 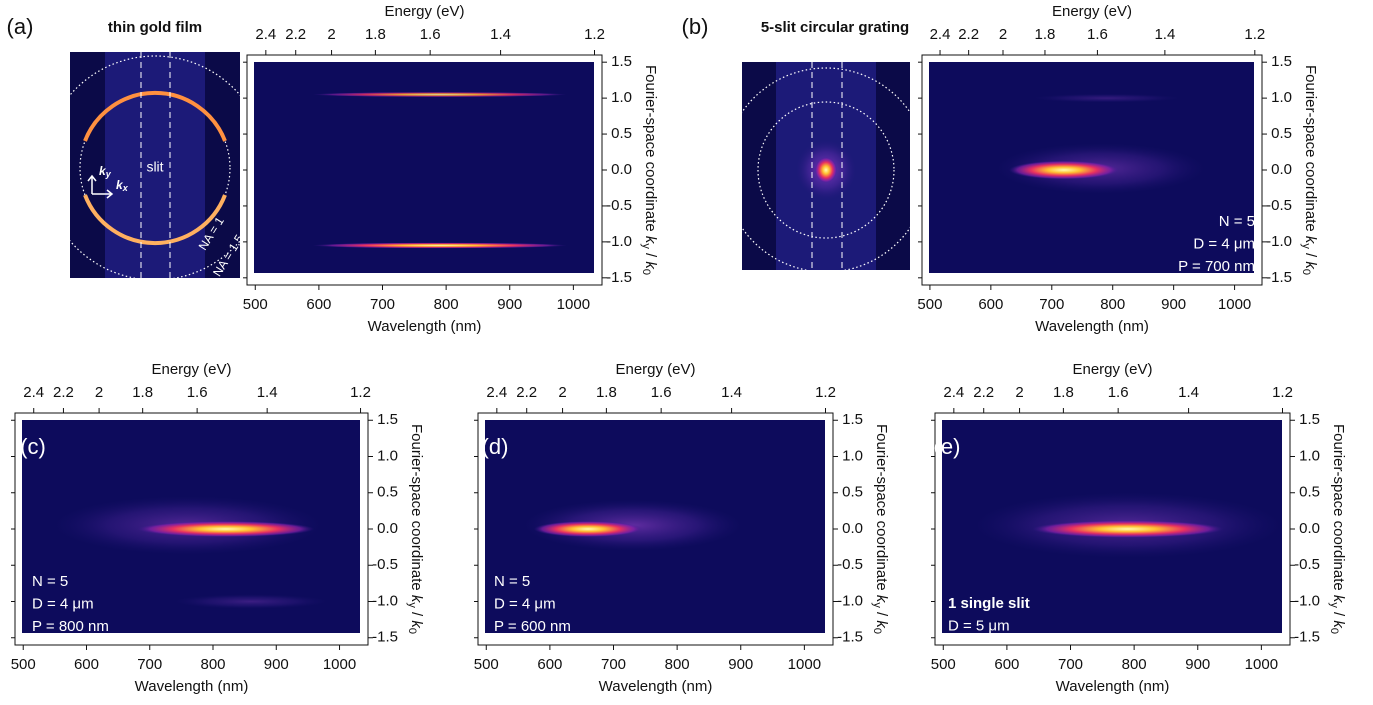 I want to click on ky-sub: y, so click(x=108, y=174).